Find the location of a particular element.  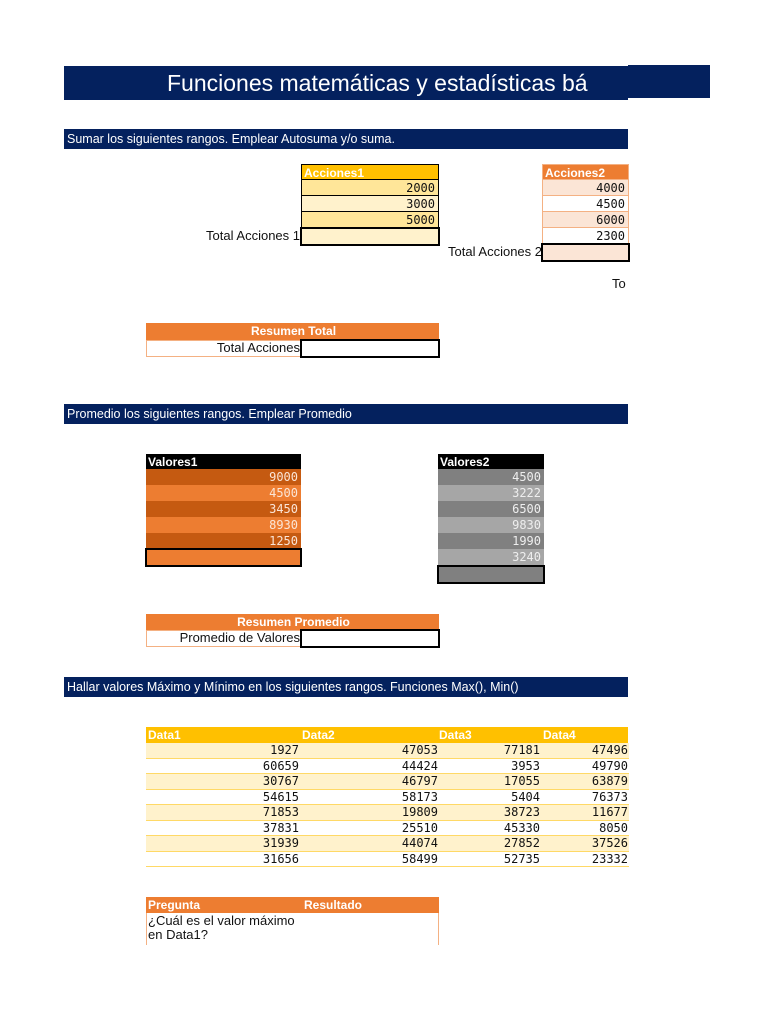

data-table-cell: 76373 is located at coordinates (609, 796).